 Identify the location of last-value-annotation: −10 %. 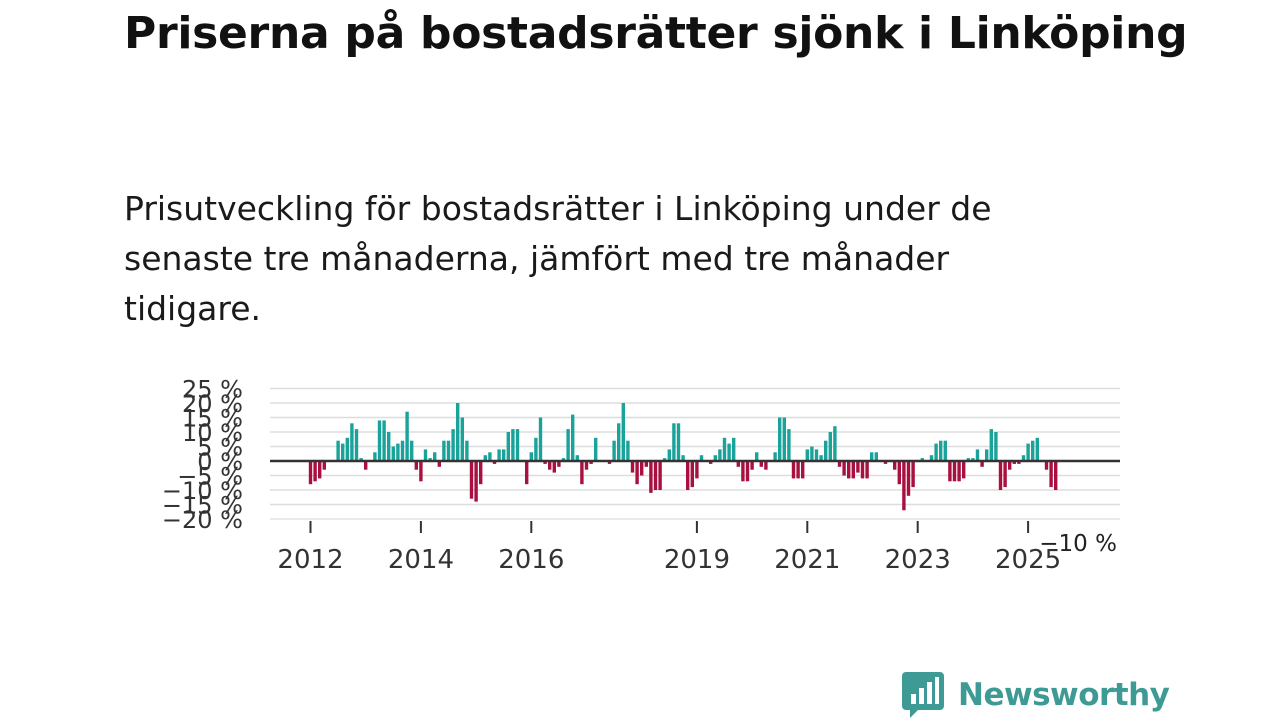
(1078, 544).